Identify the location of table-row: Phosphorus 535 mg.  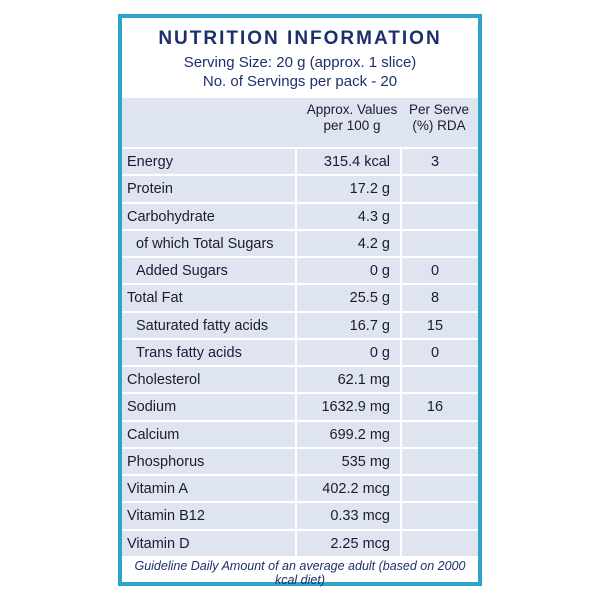
(300, 460).